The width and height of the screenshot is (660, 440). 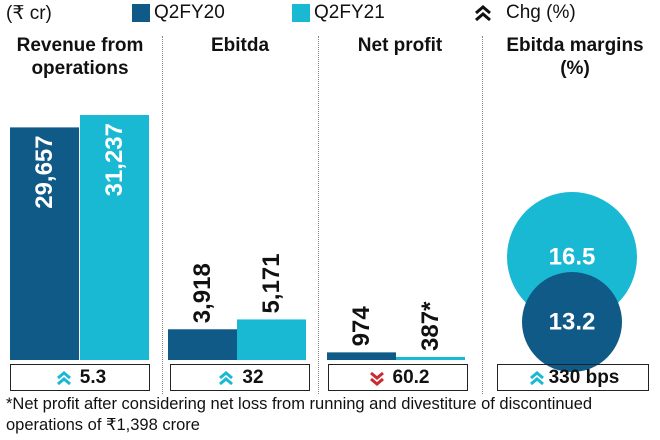 What do you see at coordinates (114, 237) in the screenshot?
I see `bar-revenue-q2fy21` at bounding box center [114, 237].